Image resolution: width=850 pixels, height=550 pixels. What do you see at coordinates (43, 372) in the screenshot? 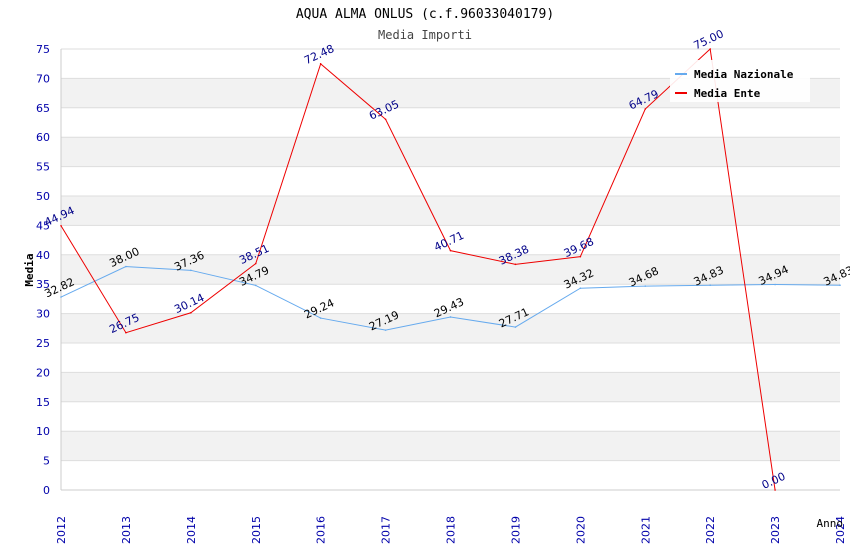
I see `y-tick-label: 20` at bounding box center [43, 372].